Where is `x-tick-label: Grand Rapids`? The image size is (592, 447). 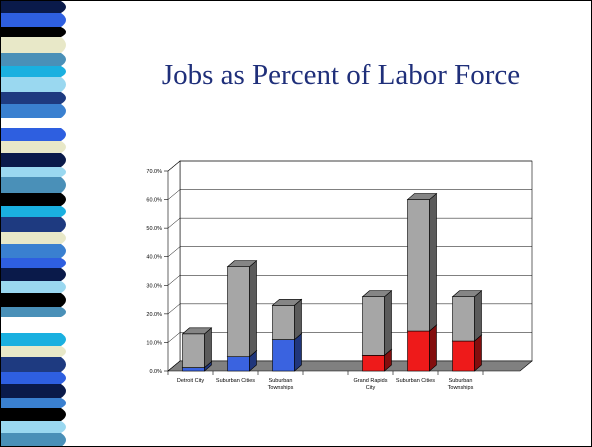 x-tick-label: Grand Rapids is located at coordinates (371, 381).